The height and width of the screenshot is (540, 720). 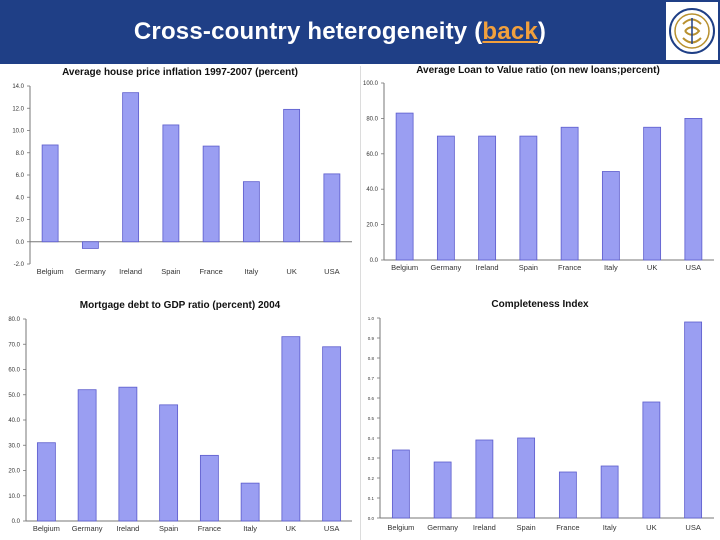 I want to click on y-tick-label: 12.0, so click(x=18, y=109).